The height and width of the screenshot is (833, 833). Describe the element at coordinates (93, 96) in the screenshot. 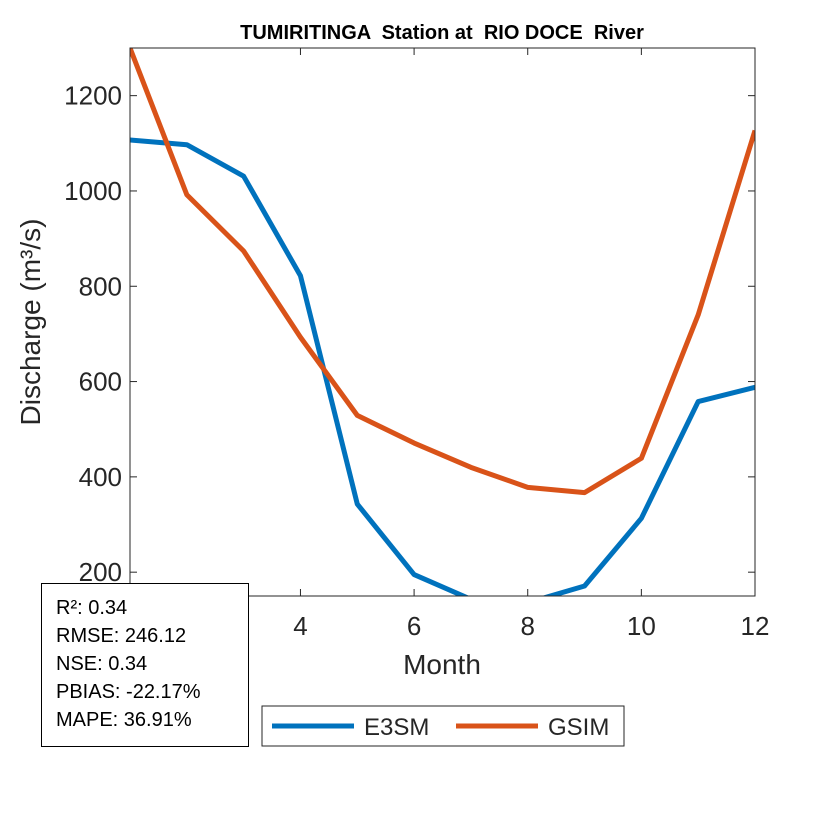

I see `y-tick-label: 1200` at that location.